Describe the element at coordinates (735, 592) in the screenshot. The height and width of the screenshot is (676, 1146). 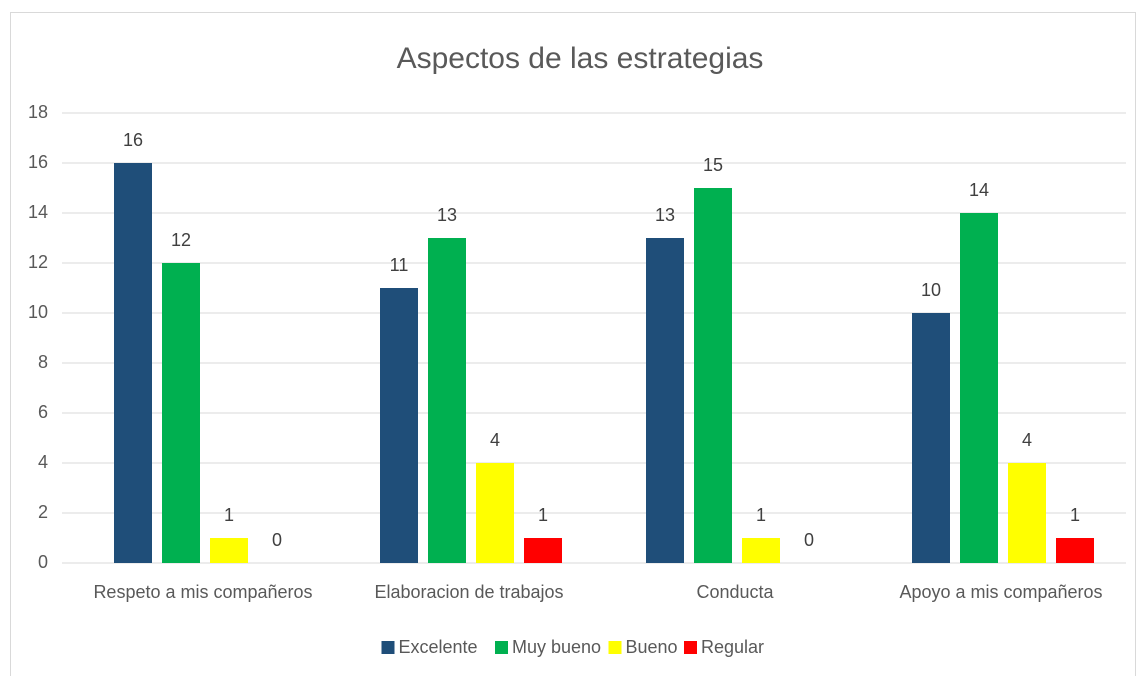
I see `x-tick-label: Conducta` at that location.